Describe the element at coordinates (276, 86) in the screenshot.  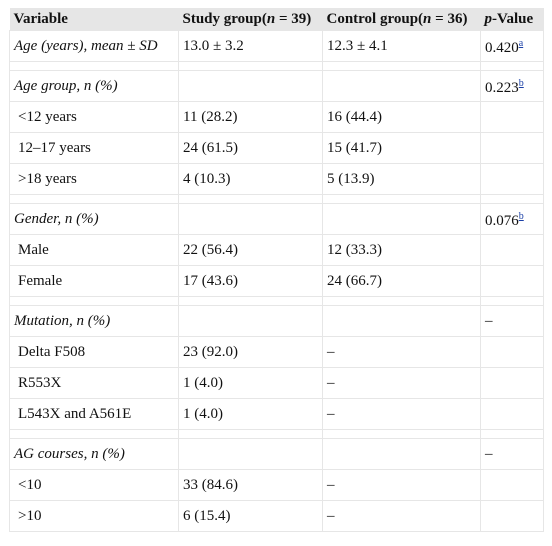
I see `table-row: Age group, n (%) 0.223b` at that location.